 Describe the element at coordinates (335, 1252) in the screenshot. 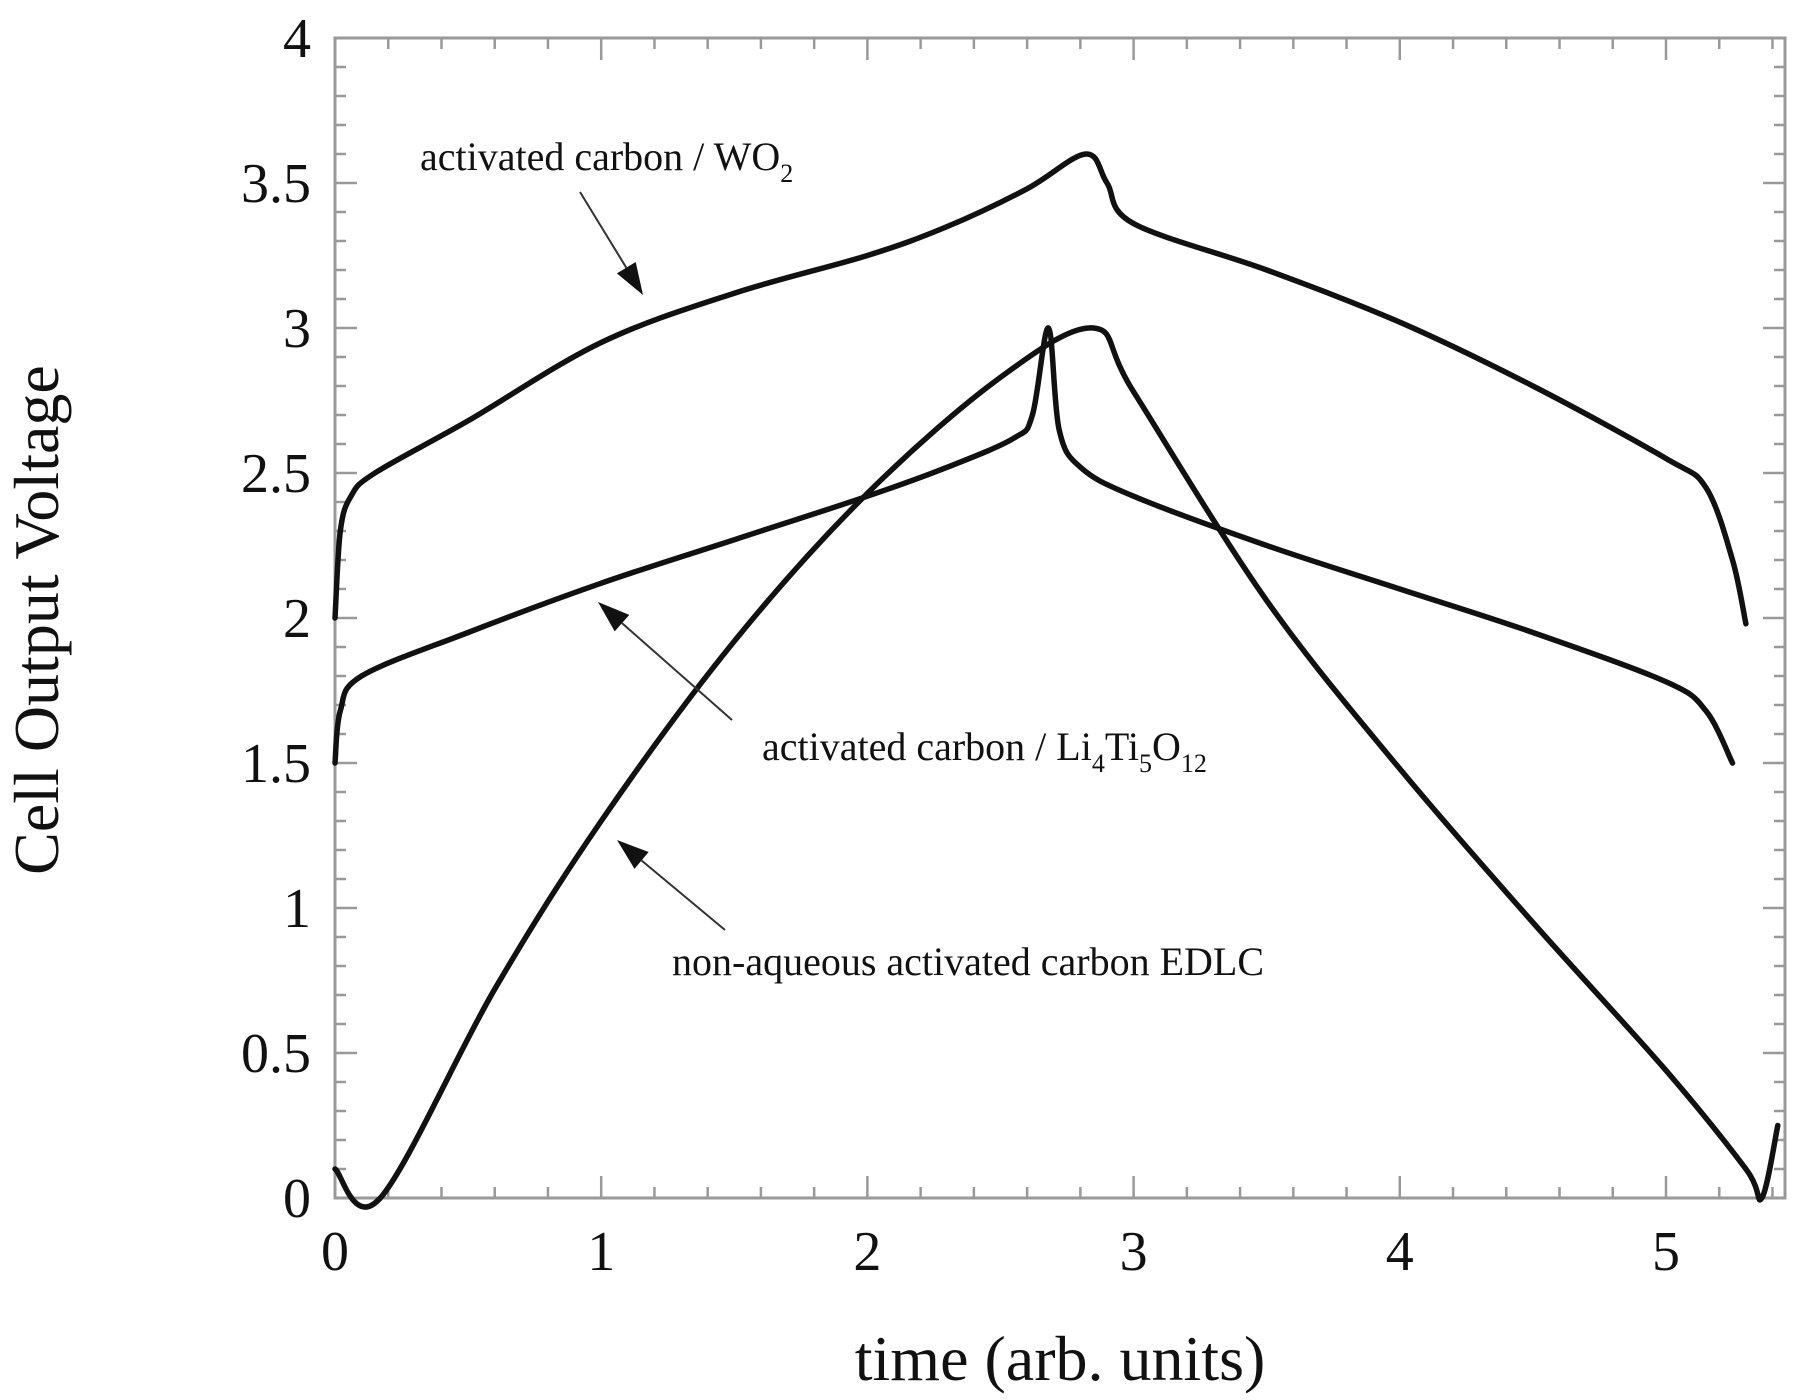

I see `x-tick-label: 0` at that location.